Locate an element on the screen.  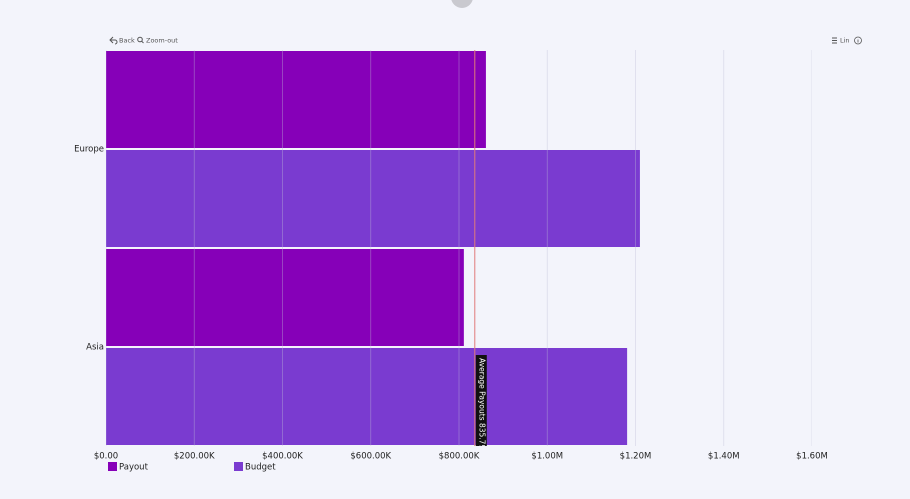
info-icon is located at coordinates (858, 40).